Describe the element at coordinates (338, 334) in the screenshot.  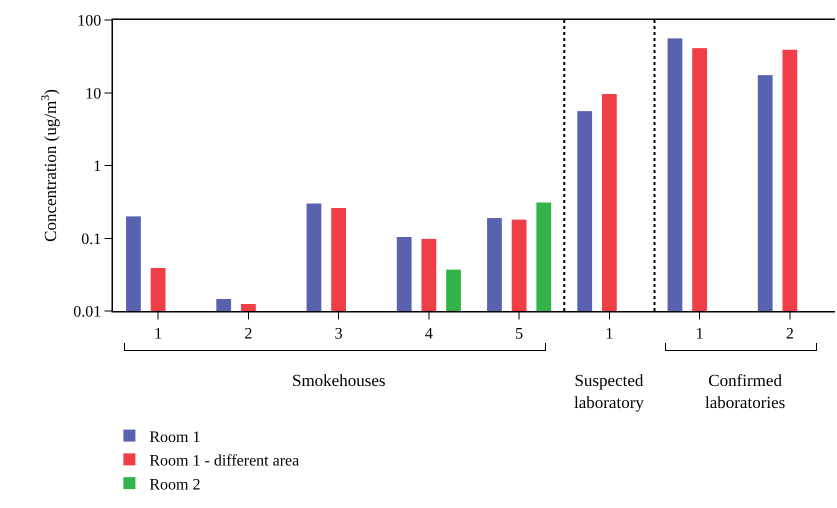
I see `x-tick-label: 3` at that location.